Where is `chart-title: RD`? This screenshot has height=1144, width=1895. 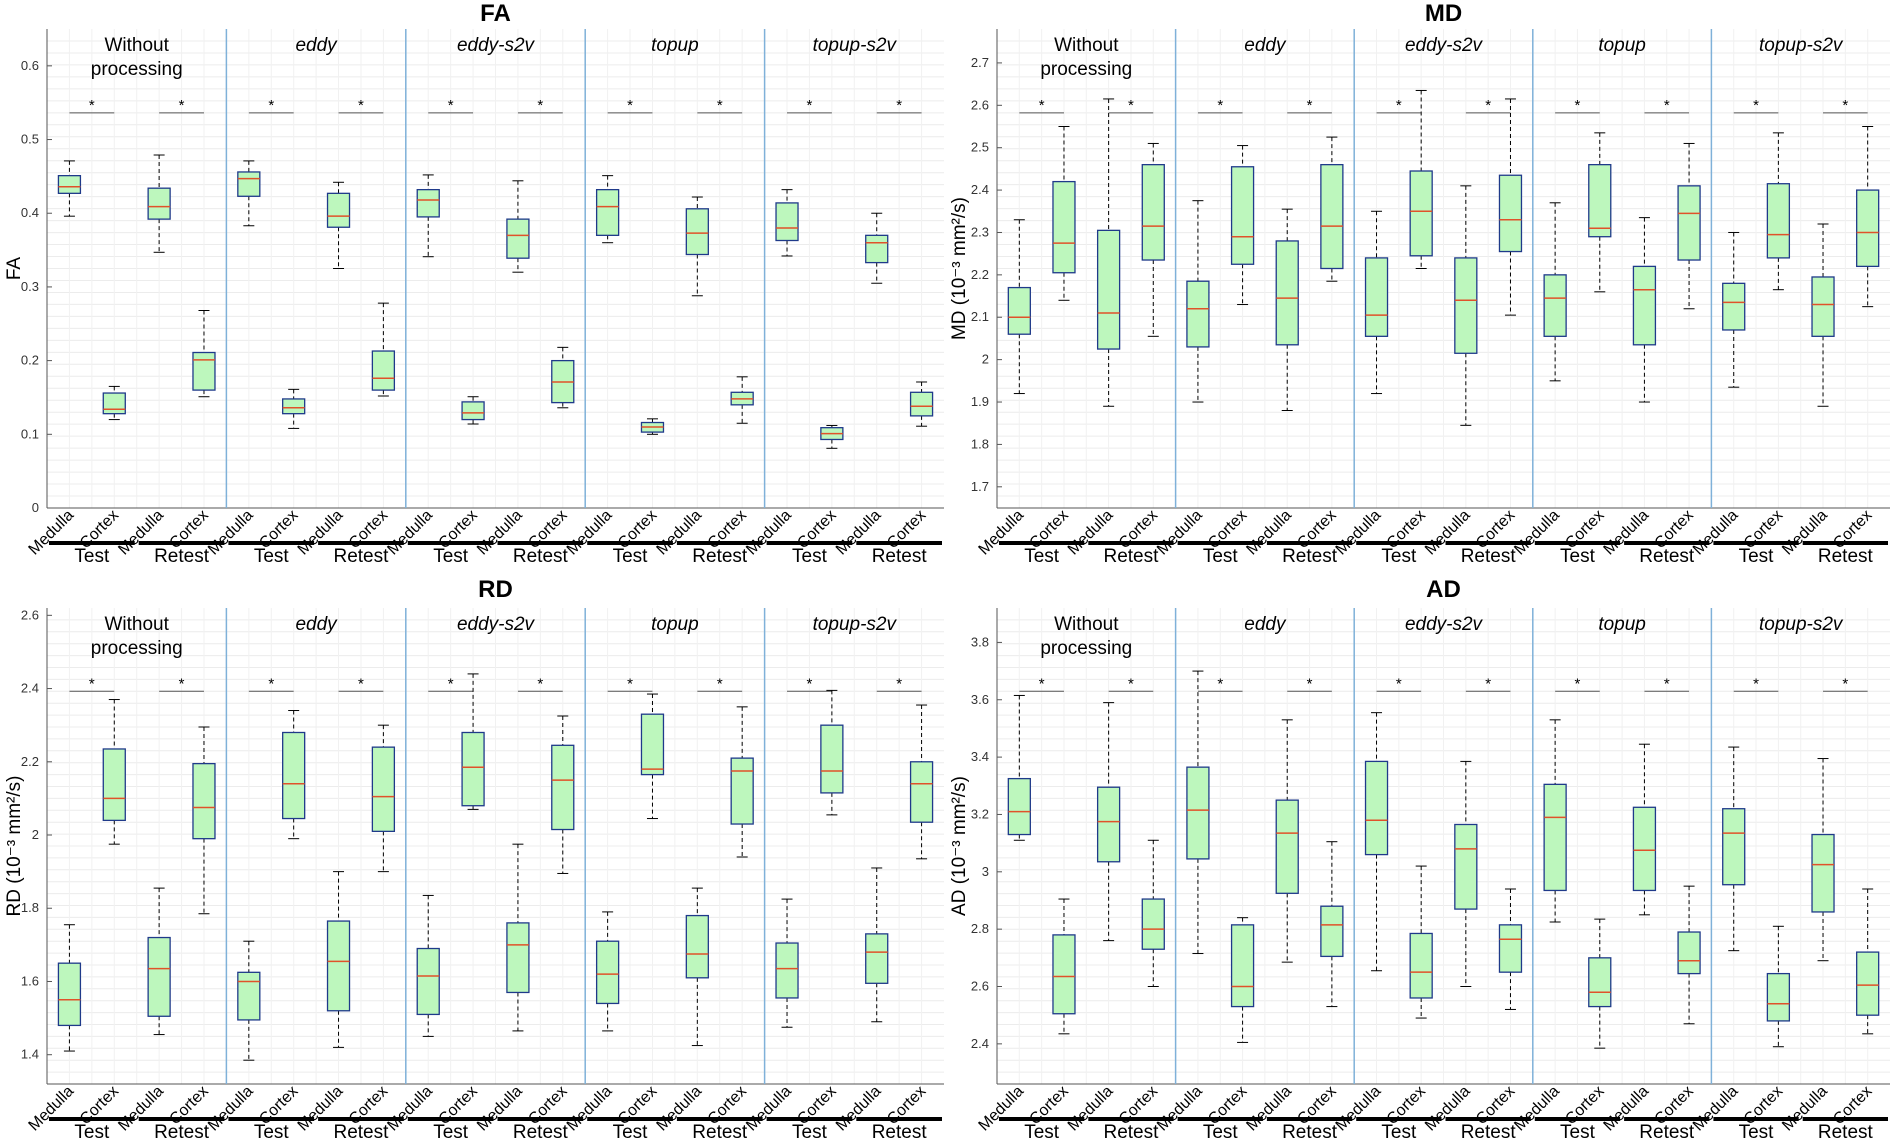
chart-title: RD is located at coordinates (495, 589).